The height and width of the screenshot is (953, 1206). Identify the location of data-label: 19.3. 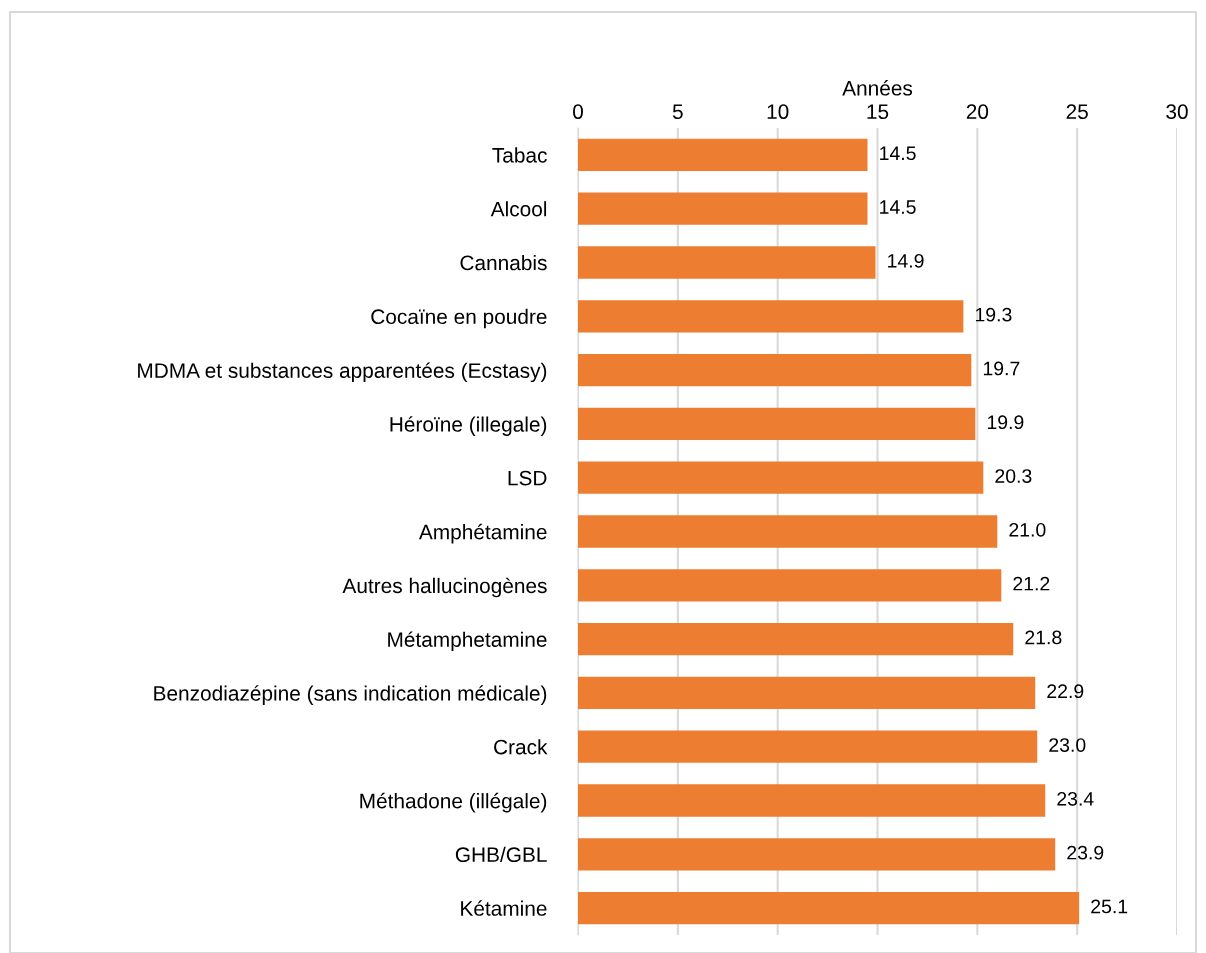
(993, 314).